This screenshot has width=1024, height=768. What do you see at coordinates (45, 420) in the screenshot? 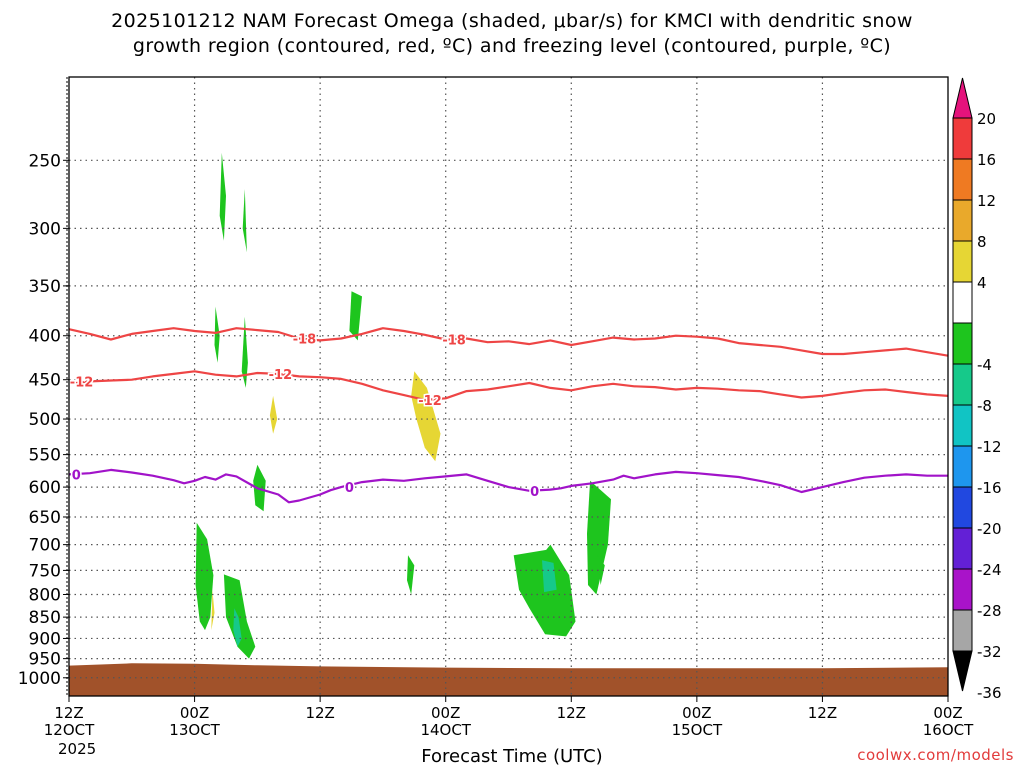
I see `y-tick-label-500: 500` at bounding box center [45, 420].